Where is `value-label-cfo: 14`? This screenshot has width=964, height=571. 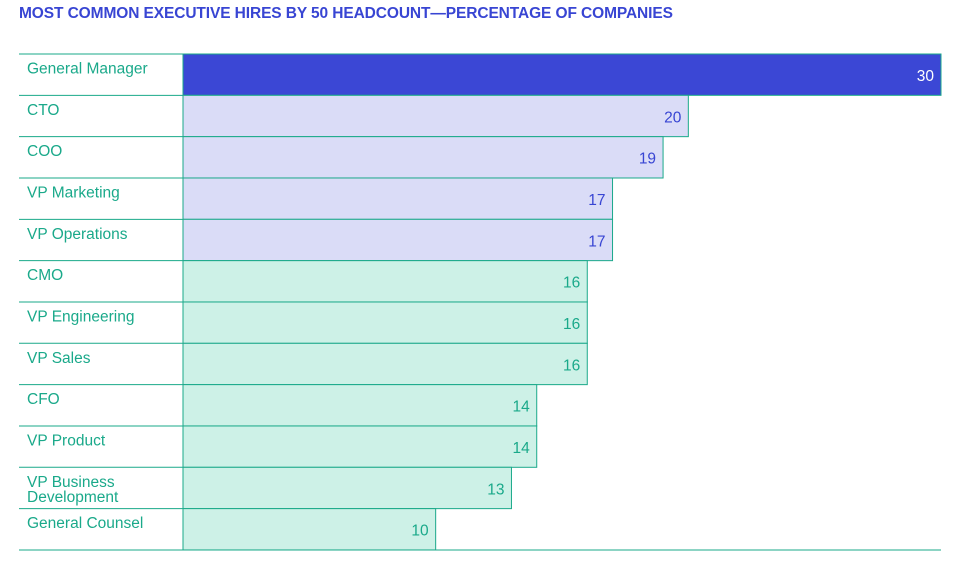 value-label-cfo: 14 is located at coordinates (521, 407).